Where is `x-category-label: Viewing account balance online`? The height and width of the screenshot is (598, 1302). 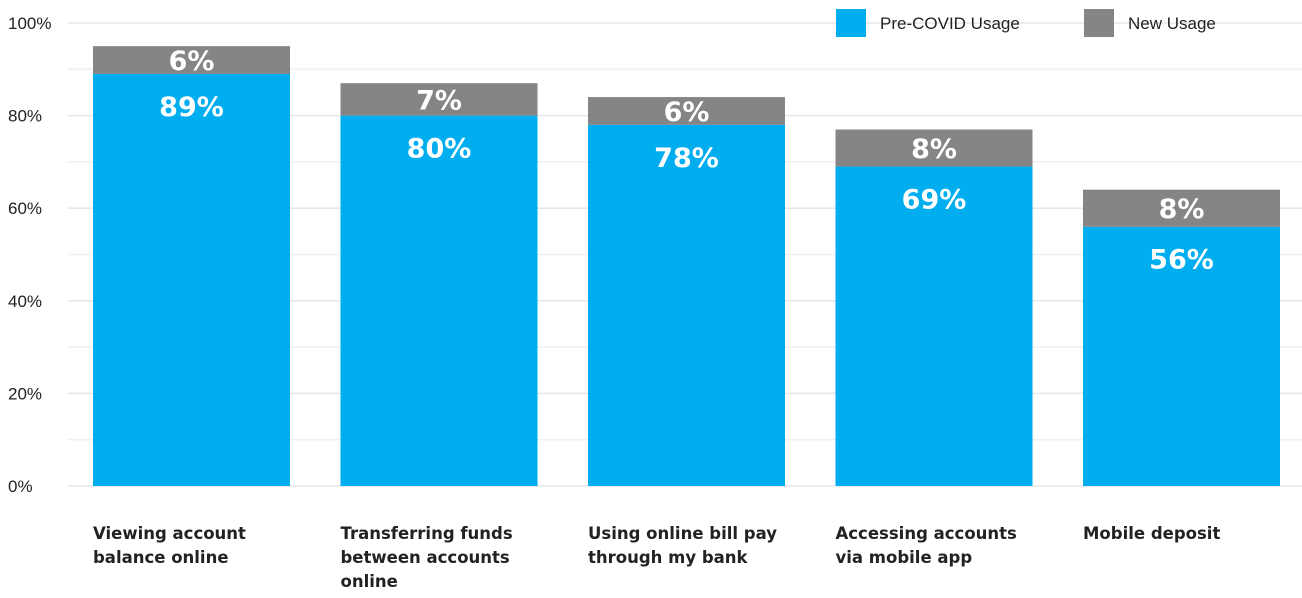 x-category-label: Viewing account balance online is located at coordinates (169, 545).